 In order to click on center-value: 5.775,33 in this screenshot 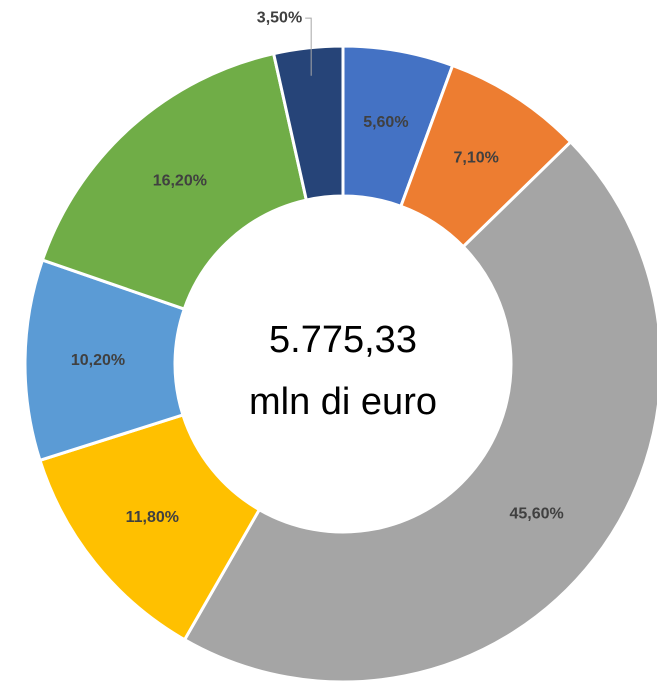, I will do `click(343, 340)`.